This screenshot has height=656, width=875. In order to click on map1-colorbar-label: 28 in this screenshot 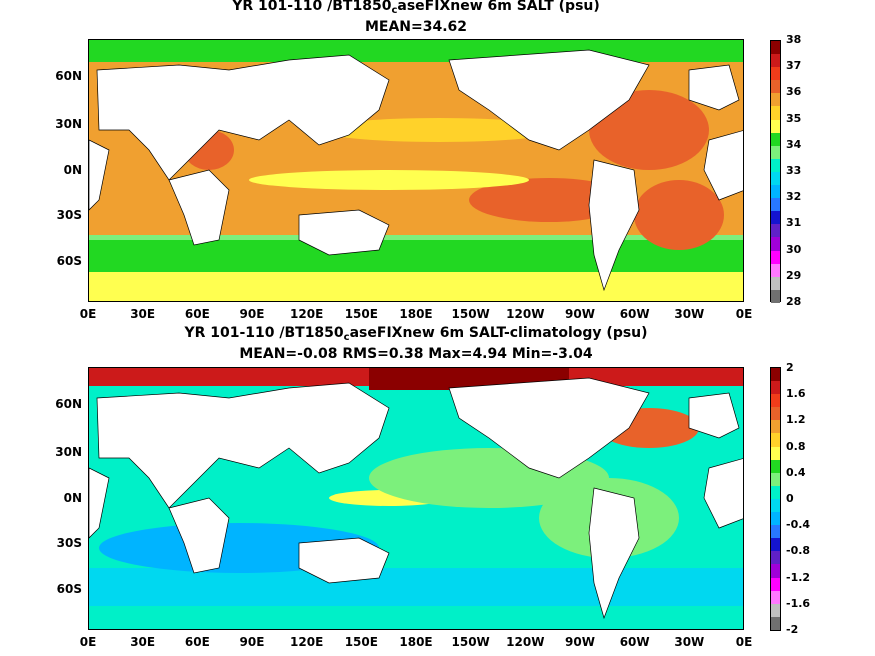, I will do `click(794, 301)`.